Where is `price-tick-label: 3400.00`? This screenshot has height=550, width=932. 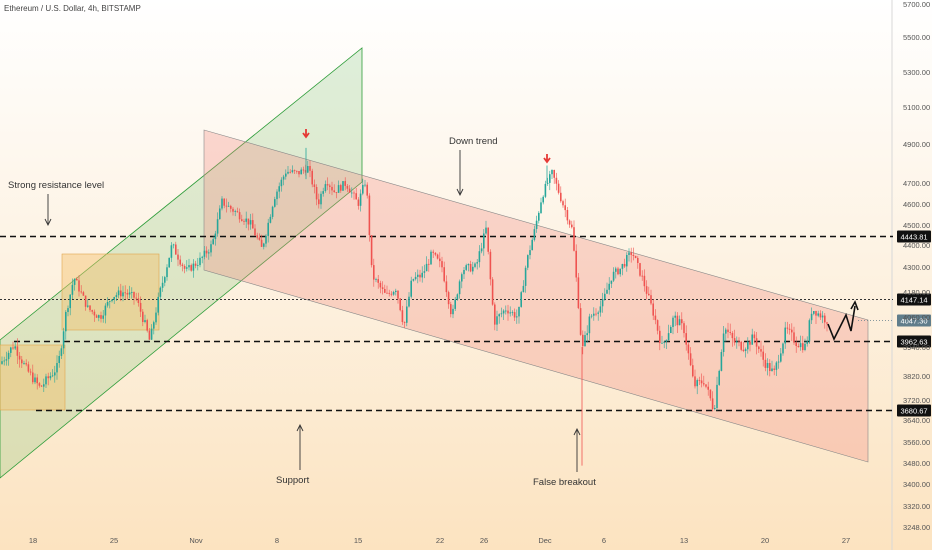
price-tick-label: 3400.00 is located at coordinates (916, 484).